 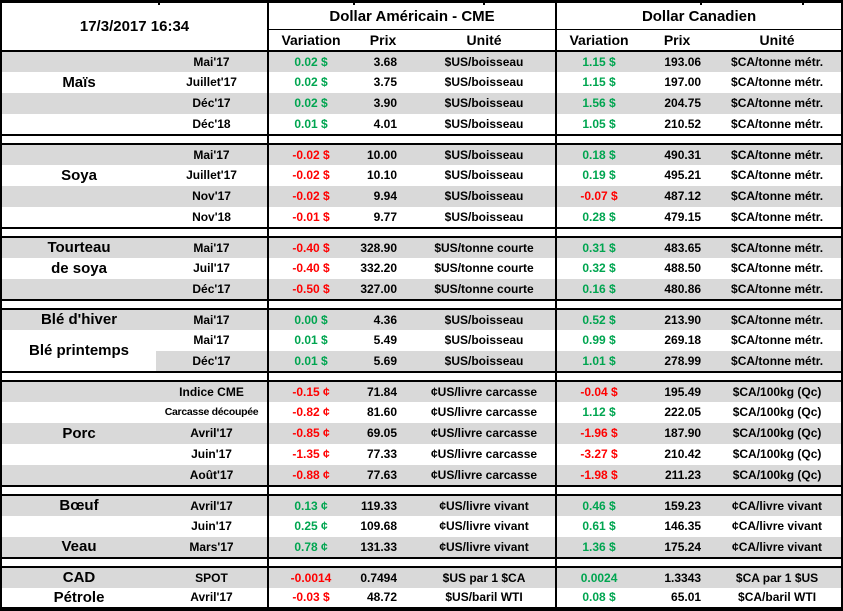 I want to click on us-variation-cell: -0.85 ¢, so click(x=311, y=433).